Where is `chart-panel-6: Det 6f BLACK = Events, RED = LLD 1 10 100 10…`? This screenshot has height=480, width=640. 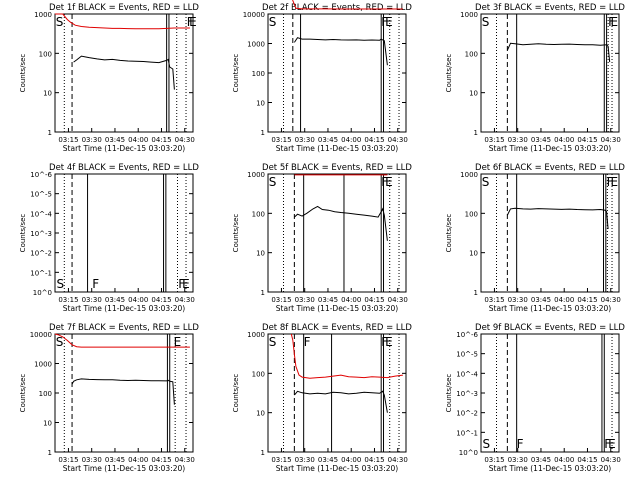 chart-panel-6: Det 6f BLACK = Events, RED = LLD 1 10 100 10… is located at coordinates (535, 238).